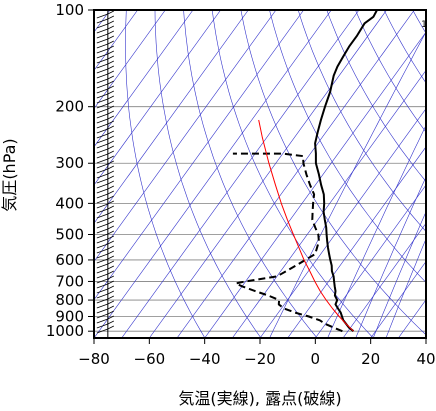 The image size is (436, 411). I want to click on y-tick-label: 200, so click(69, 107).